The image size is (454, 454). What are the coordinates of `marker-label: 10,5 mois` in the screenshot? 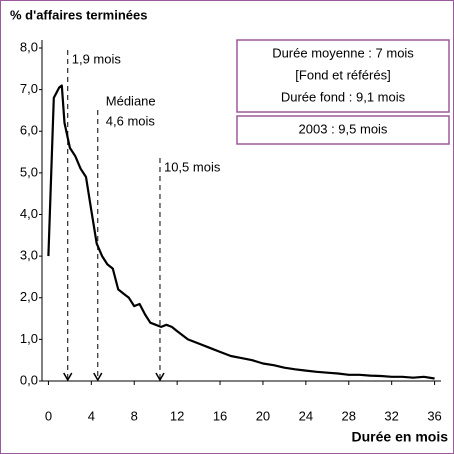 It's located at (192, 166).